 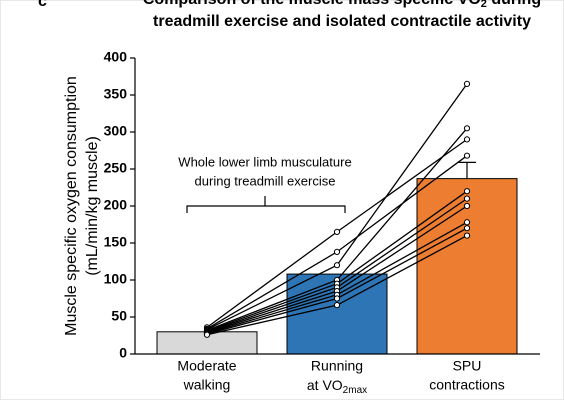 I want to click on x-tick-label: Moderate, so click(x=206, y=366).